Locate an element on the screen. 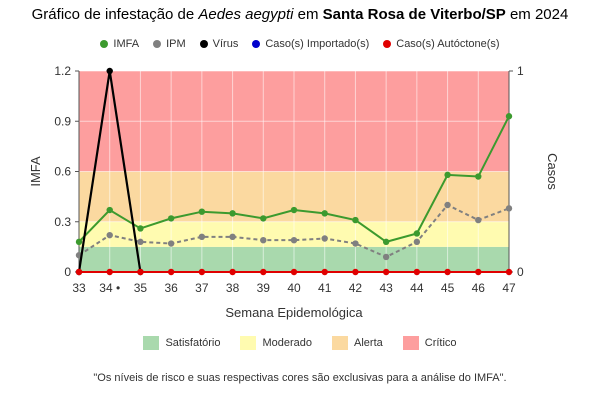 The height and width of the screenshot is (400, 600). x-tick-label: 39 is located at coordinates (264, 288).